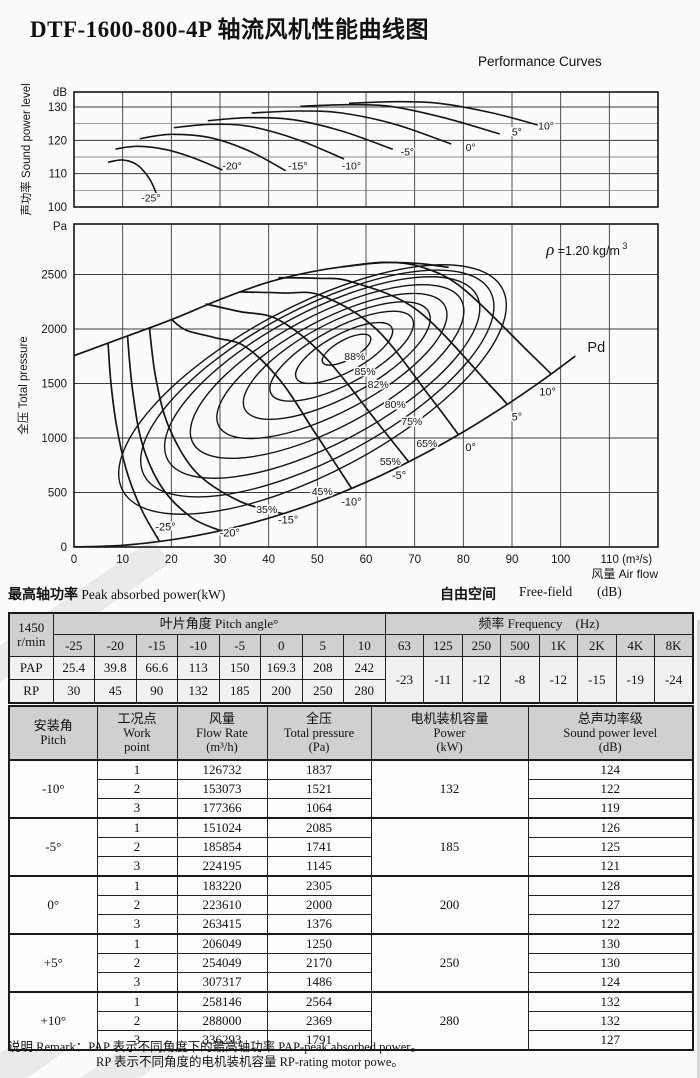 The width and height of the screenshot is (700, 1078). Describe the element at coordinates (222, 963) in the screenshot. I see `table2-flow-rate: 254049` at that location.